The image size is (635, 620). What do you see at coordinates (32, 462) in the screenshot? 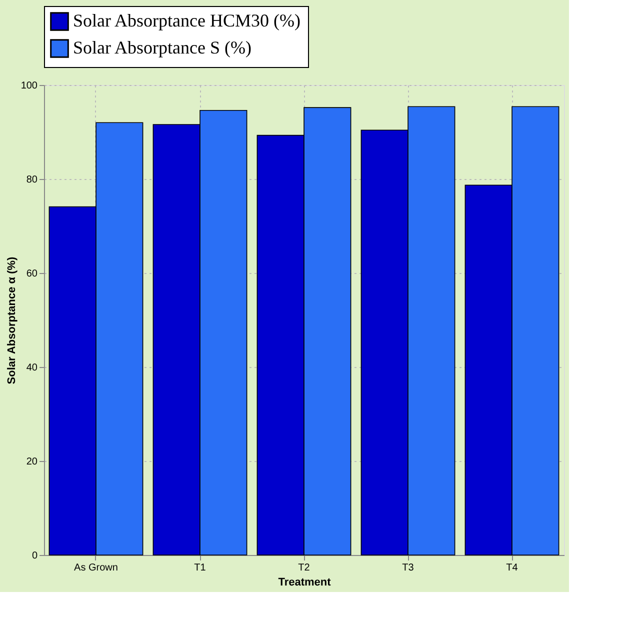
I see `y-tick-label: 20` at bounding box center [32, 462].